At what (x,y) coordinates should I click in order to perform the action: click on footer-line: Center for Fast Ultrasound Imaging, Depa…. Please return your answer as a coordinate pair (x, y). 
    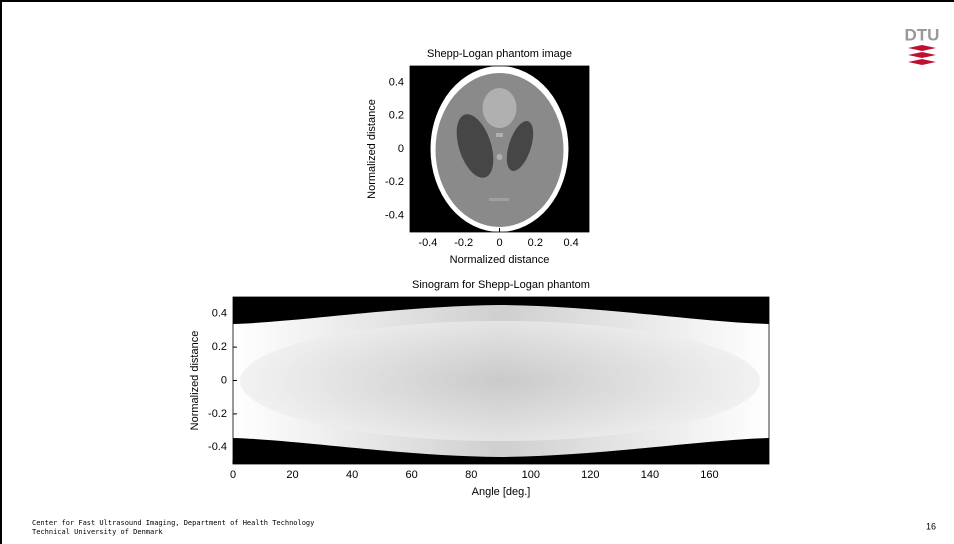
    Looking at the image, I should click on (173, 523).